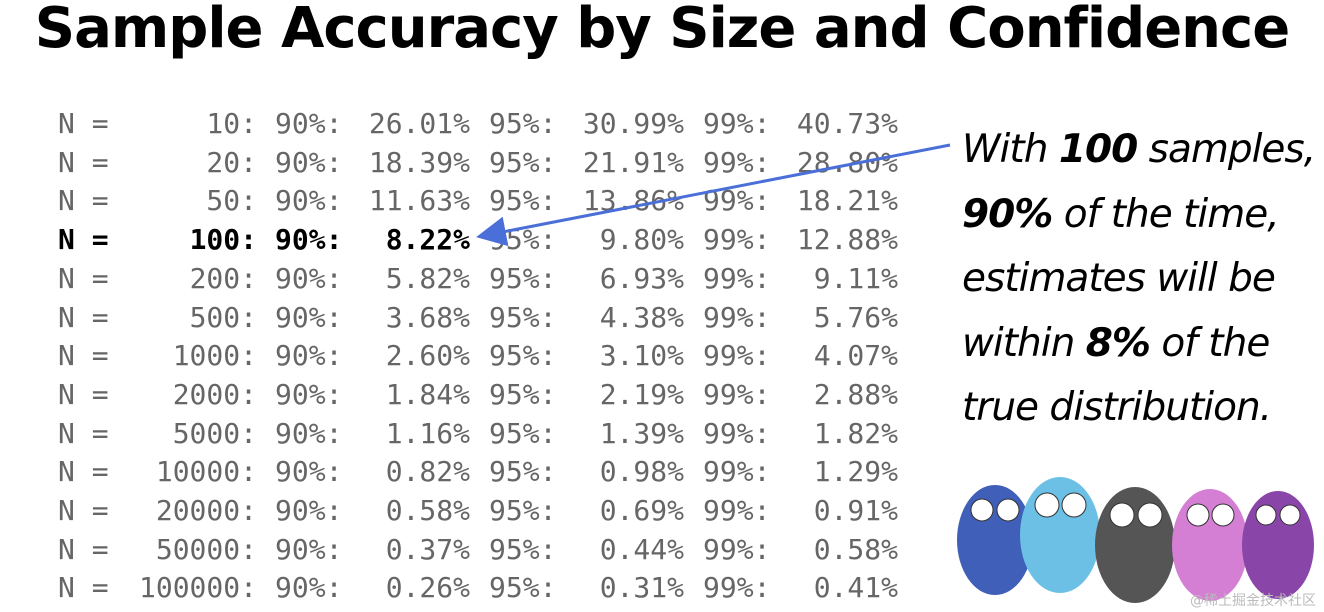 The image size is (1324, 612). Describe the element at coordinates (223, 278) in the screenshot. I see `table-cell: 200:` at that location.